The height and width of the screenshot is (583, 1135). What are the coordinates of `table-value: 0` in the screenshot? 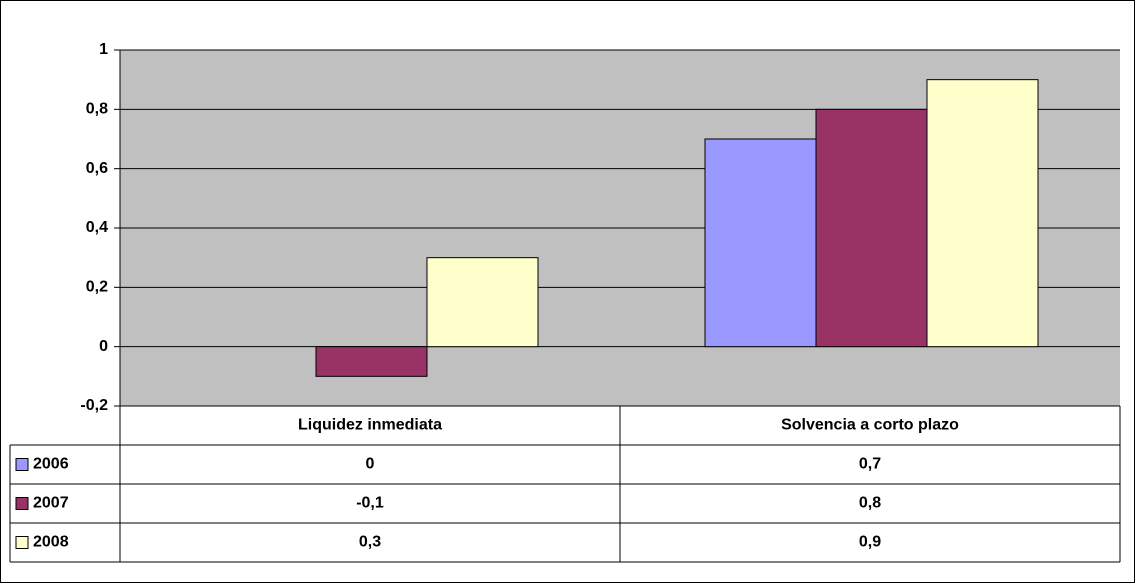 It's located at (370, 464).